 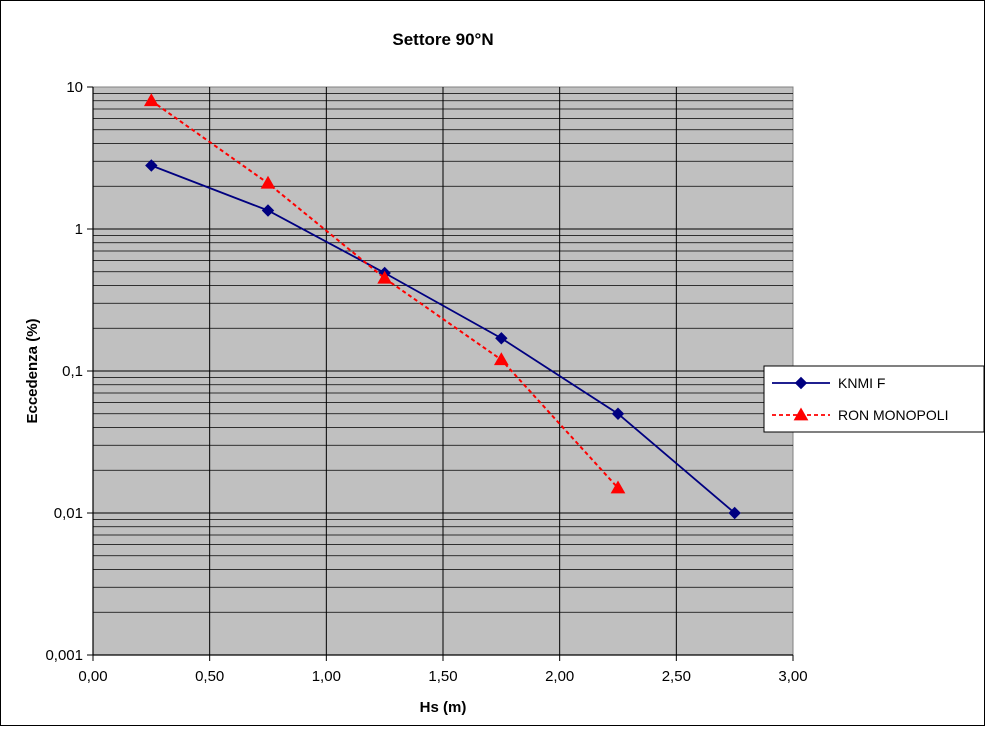 I want to click on chart-title: Settore 90°N, so click(x=442, y=39).